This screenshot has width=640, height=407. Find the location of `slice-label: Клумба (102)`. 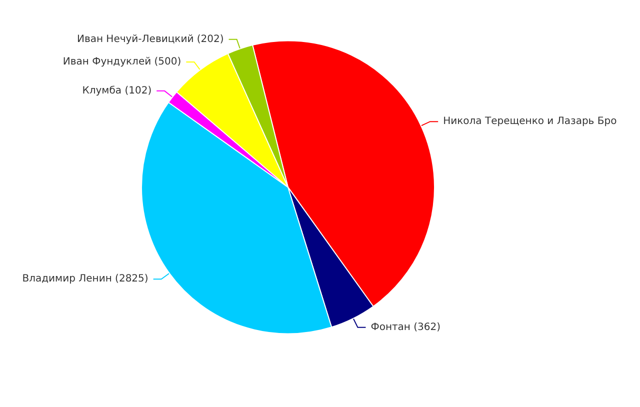

slice-label: Клумба (102) is located at coordinates (117, 90).